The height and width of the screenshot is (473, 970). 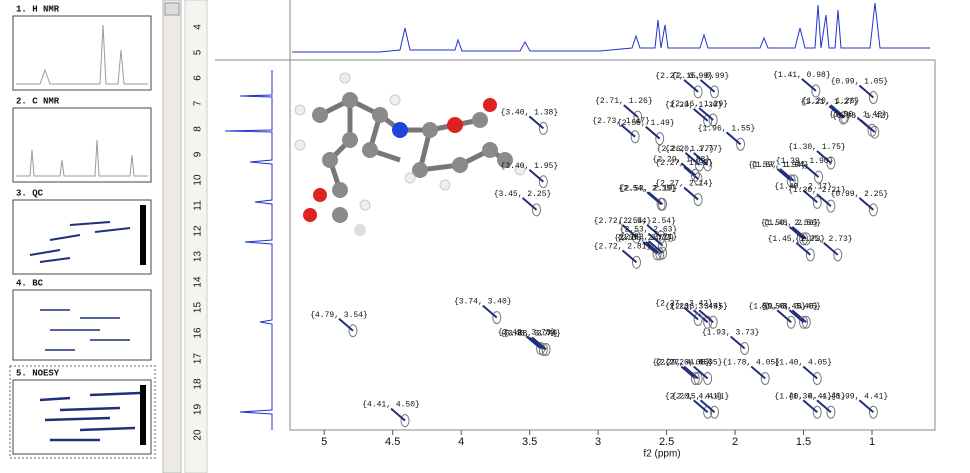 I want to click on peak-label: {2.27, 4.05}, so click(x=684, y=363).